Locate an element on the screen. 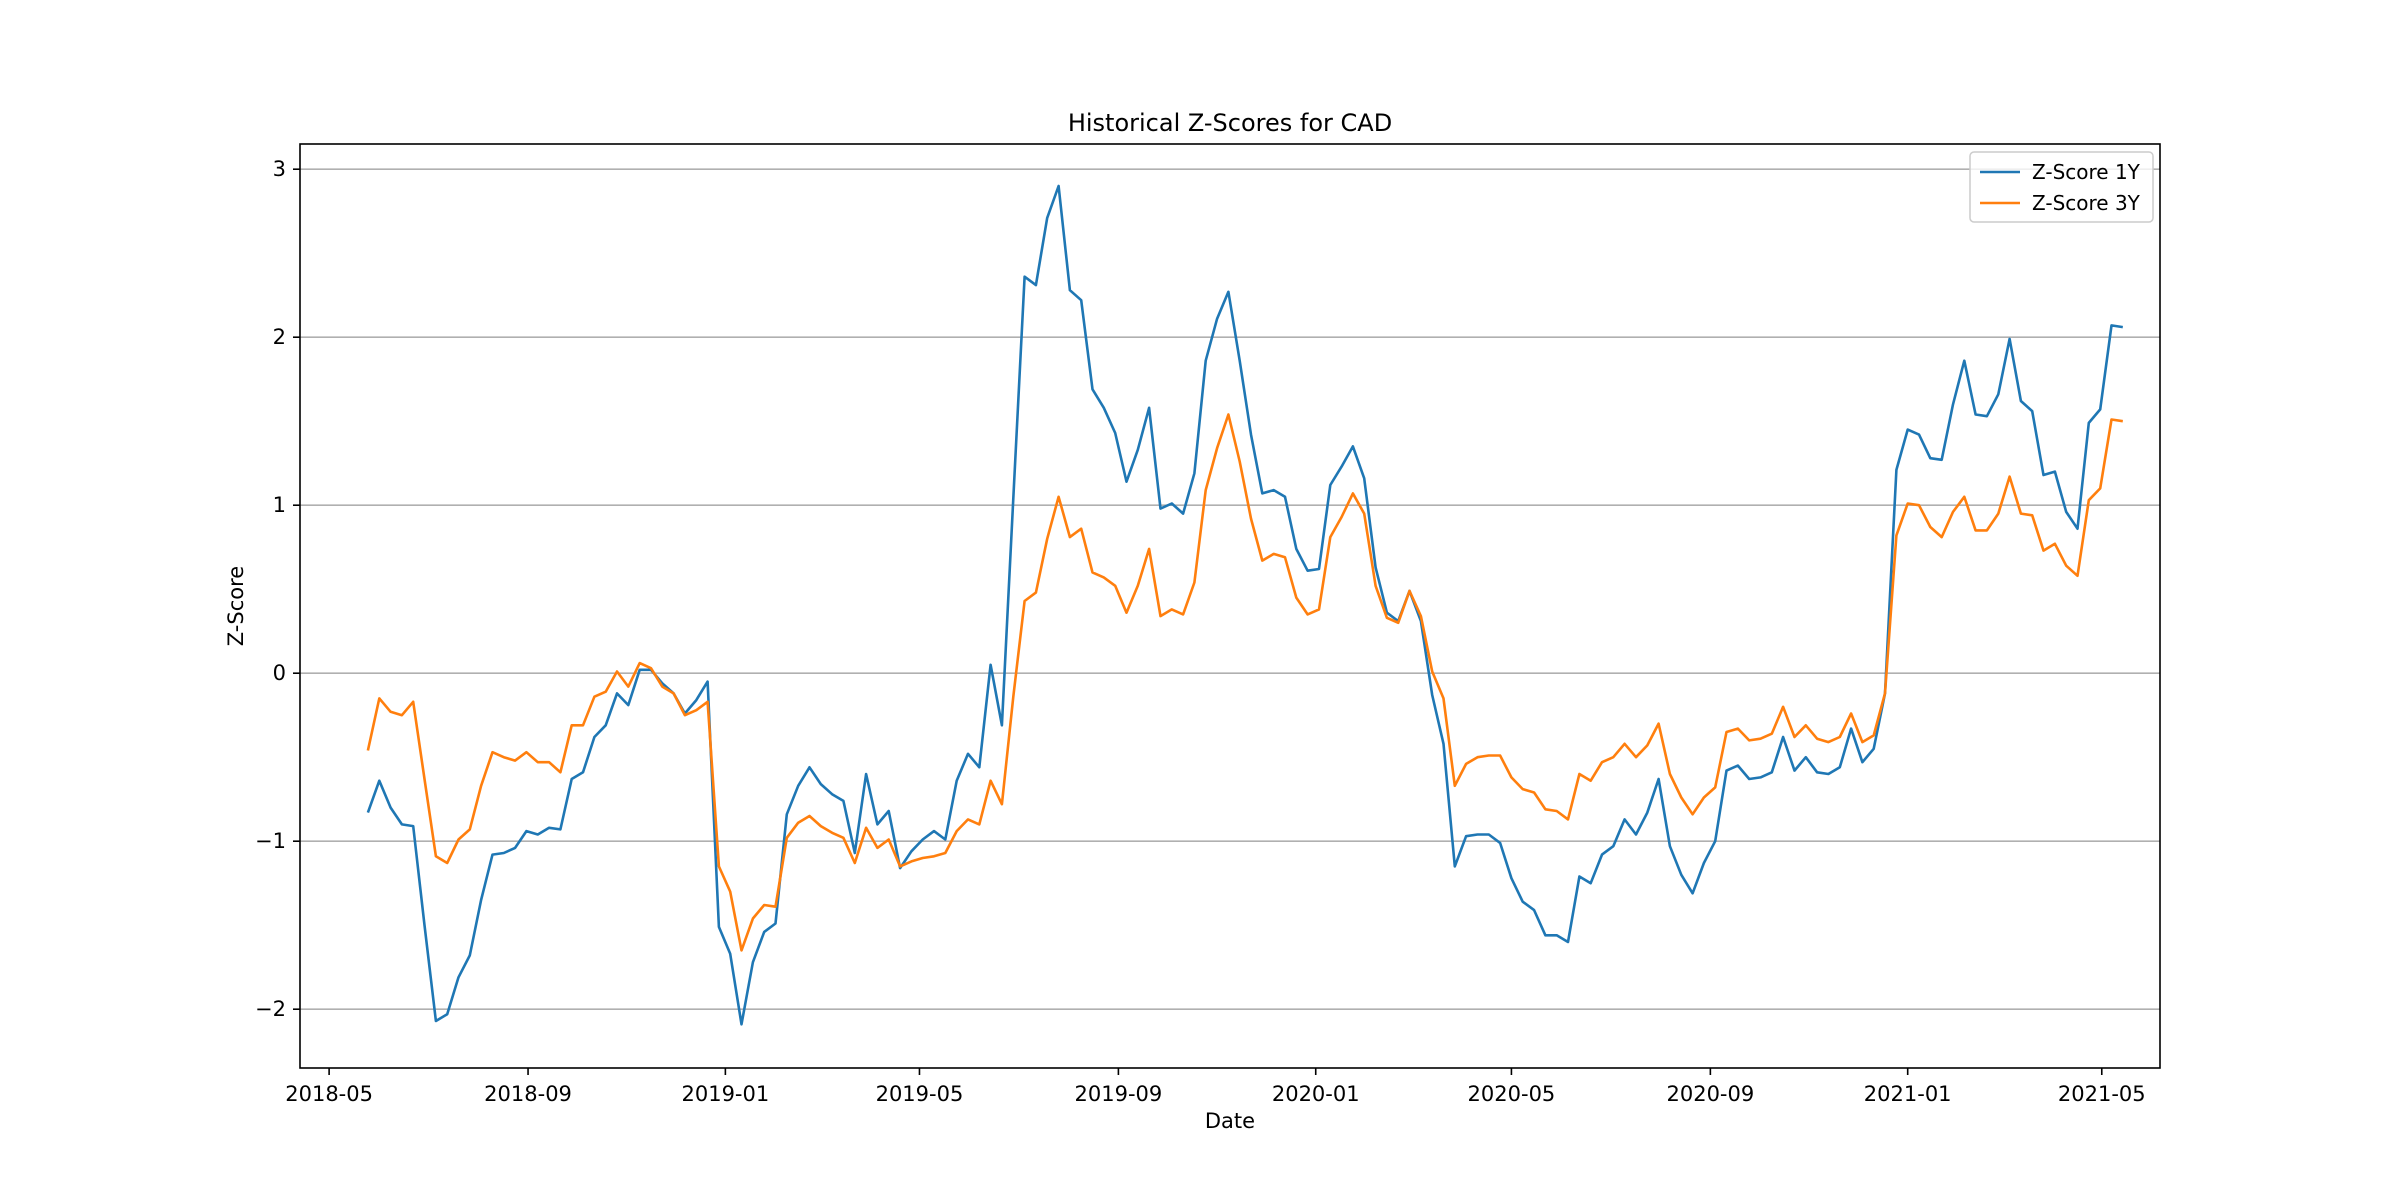 The height and width of the screenshot is (1200, 2400). legend: Z-Score 1Y Z-Score 3Y is located at coordinates (2061, 187).